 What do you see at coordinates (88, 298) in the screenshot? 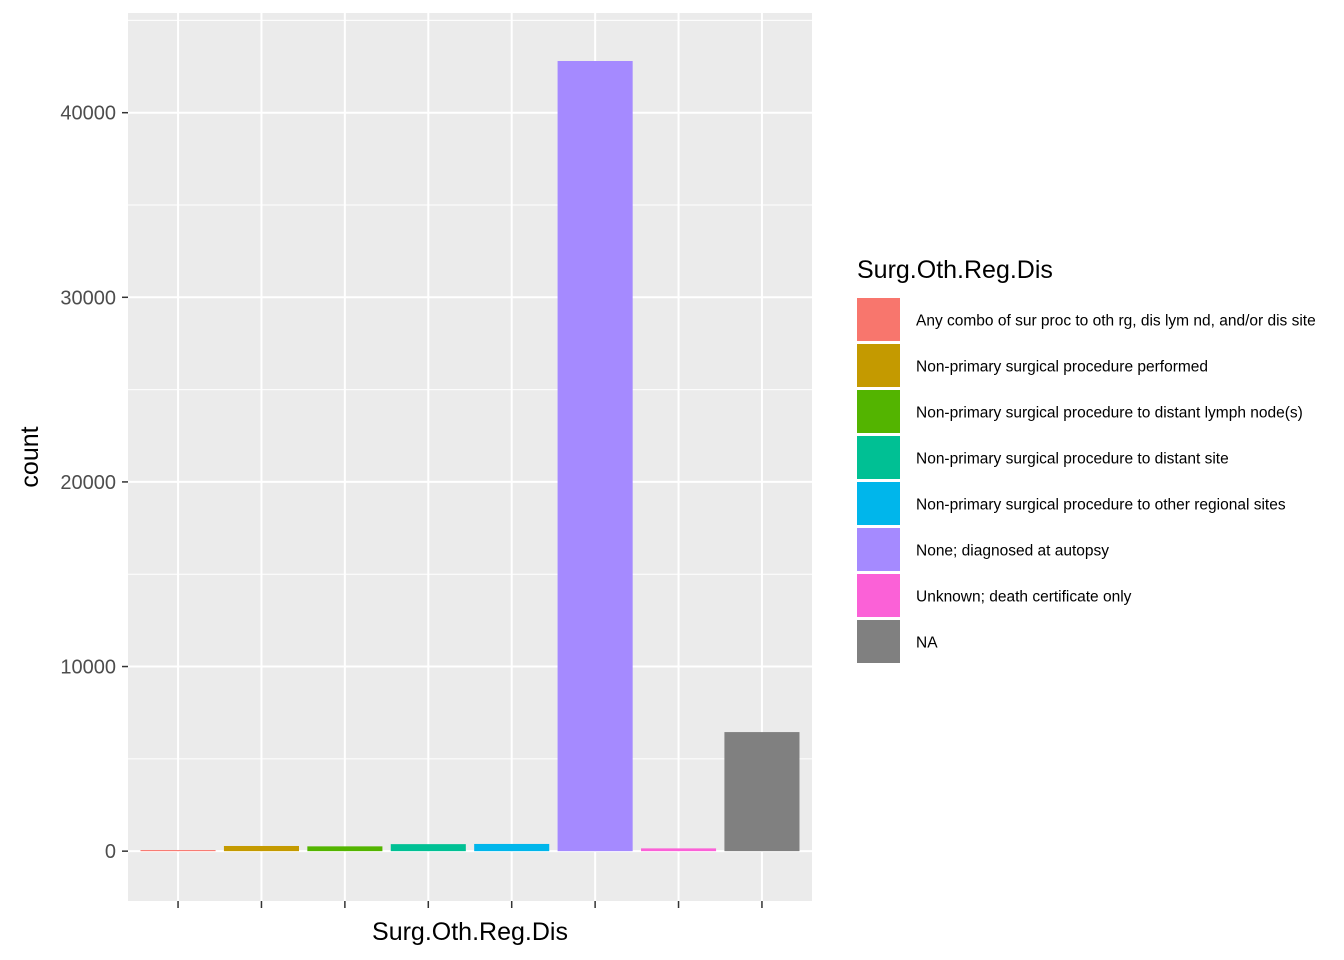
I see `y-tick-label: 30000` at bounding box center [88, 298].